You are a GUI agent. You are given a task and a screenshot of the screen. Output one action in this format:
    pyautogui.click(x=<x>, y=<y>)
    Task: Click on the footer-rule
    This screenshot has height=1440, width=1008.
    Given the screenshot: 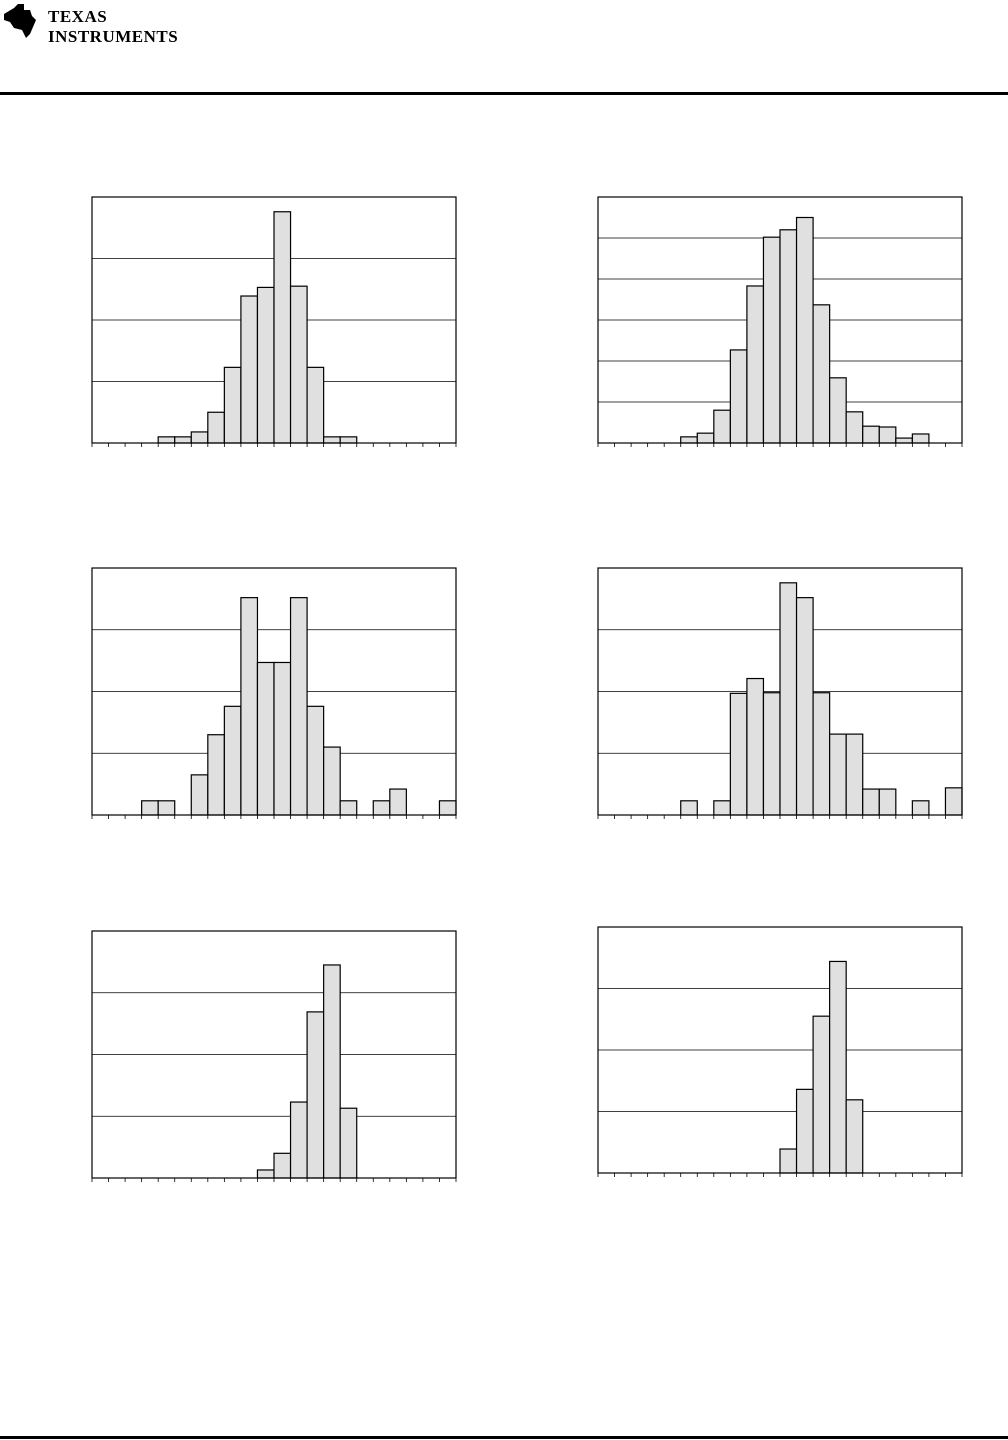 What is the action you would take?
    pyautogui.click(x=504, y=1437)
    